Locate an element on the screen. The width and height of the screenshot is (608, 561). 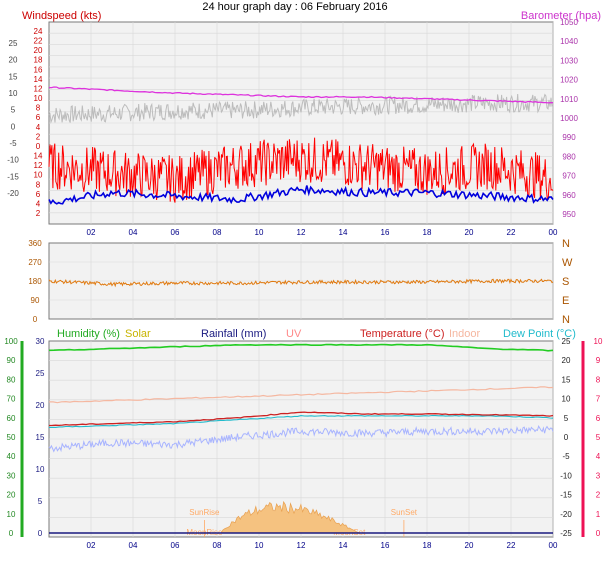
baro-axis-tick: 980 is located at coordinates (569, 156).